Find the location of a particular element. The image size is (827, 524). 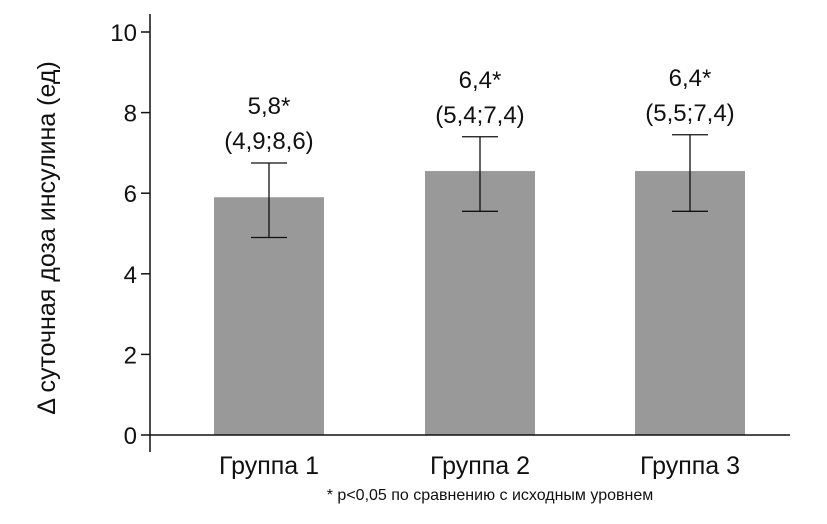

category-label: Группа 1 is located at coordinates (269, 466).